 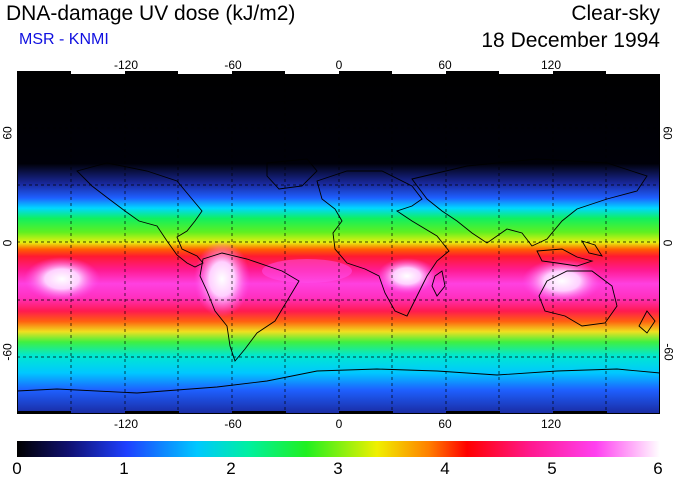 What do you see at coordinates (615, 13) in the screenshot?
I see `sky-condition-label: Clear-sky` at bounding box center [615, 13].